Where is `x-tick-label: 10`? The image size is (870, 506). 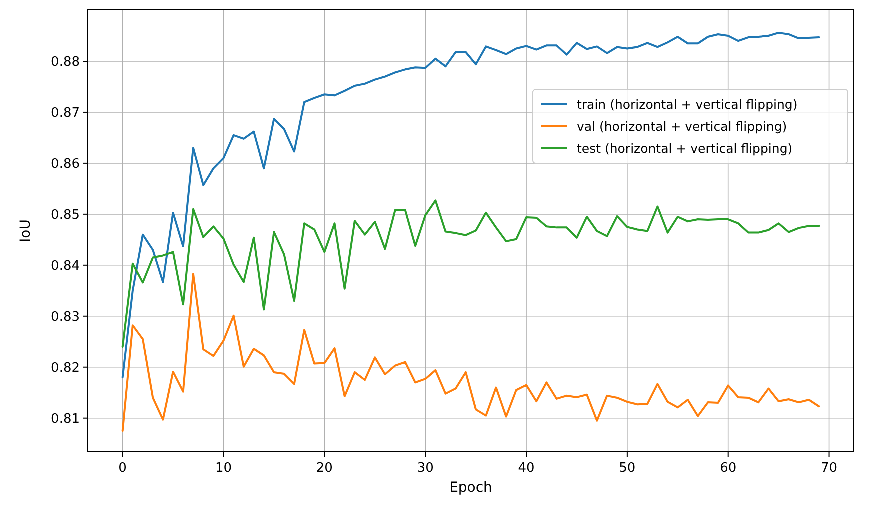
x-tick-label: 10 is located at coordinates (223, 468).